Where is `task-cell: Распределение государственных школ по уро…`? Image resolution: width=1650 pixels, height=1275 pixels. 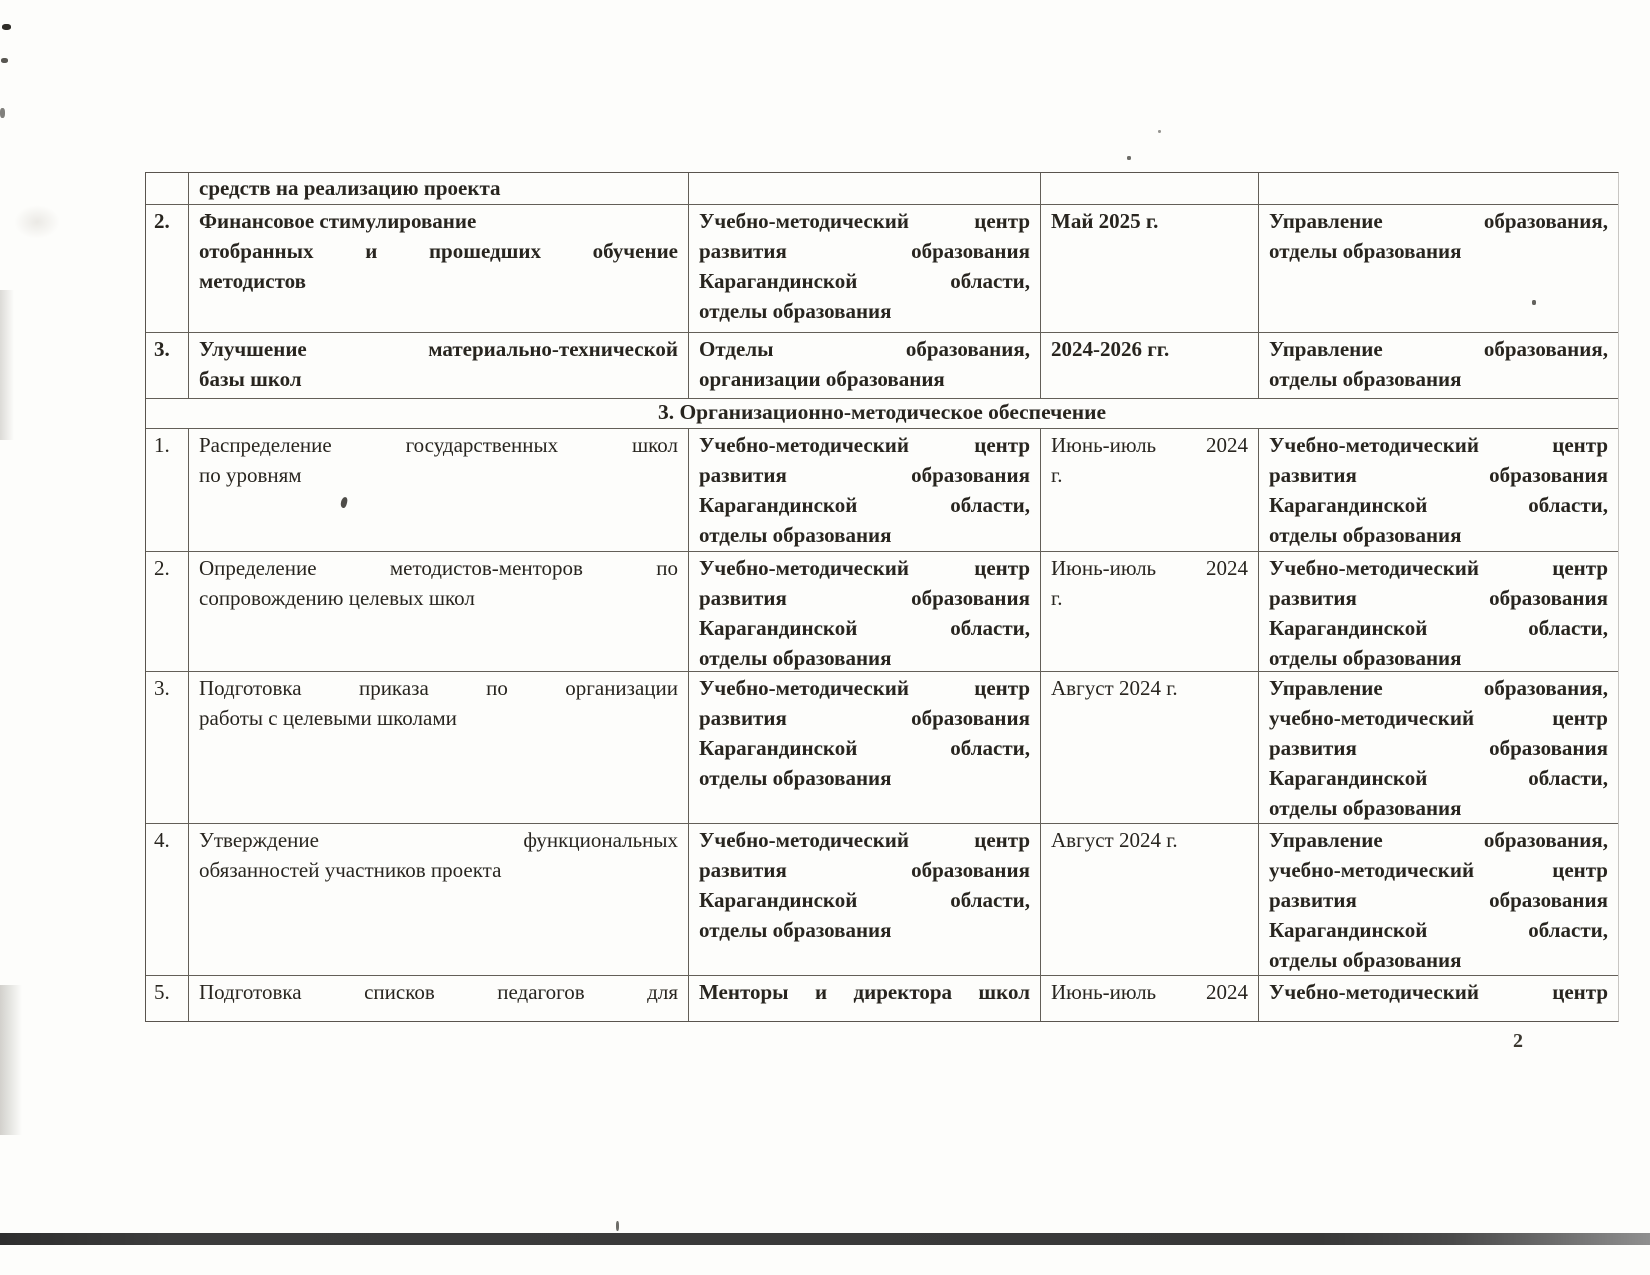 task-cell: Распределение государственных школ по уро… is located at coordinates (439, 490).